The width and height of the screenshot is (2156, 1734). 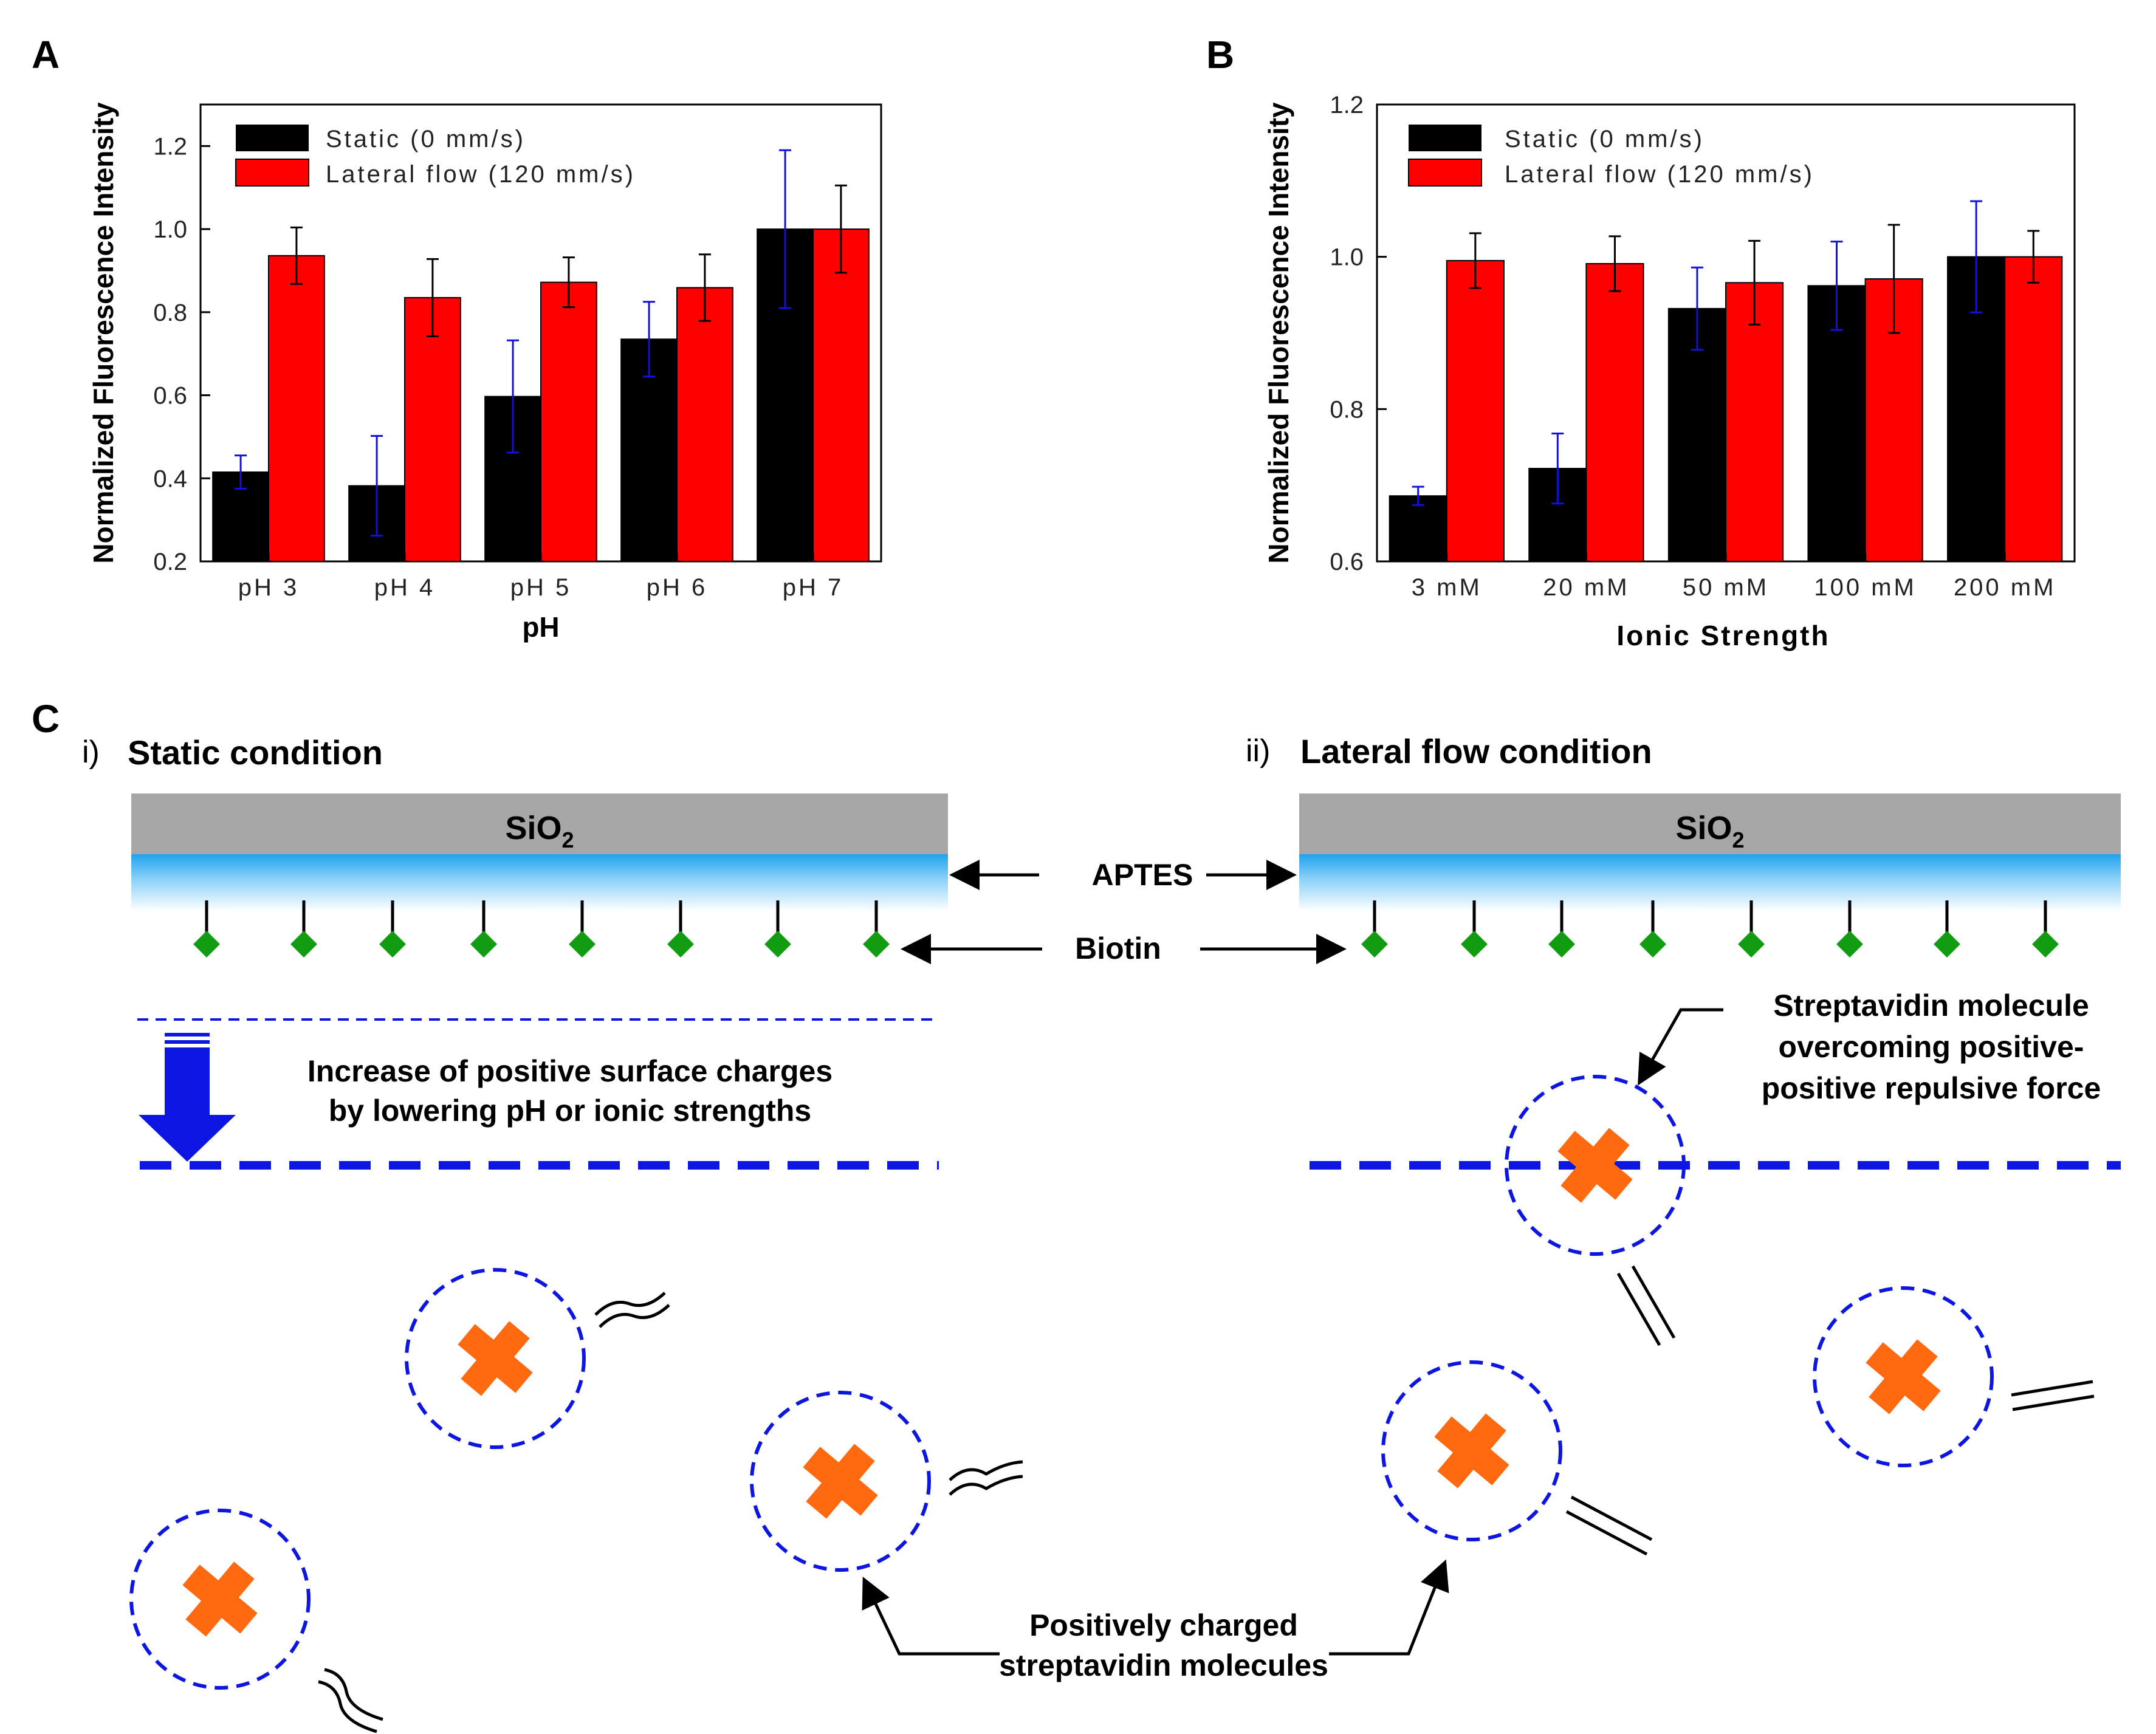 What do you see at coordinates (1723, 636) in the screenshot?
I see `chart-b-xlabel: Ionic Strength` at bounding box center [1723, 636].